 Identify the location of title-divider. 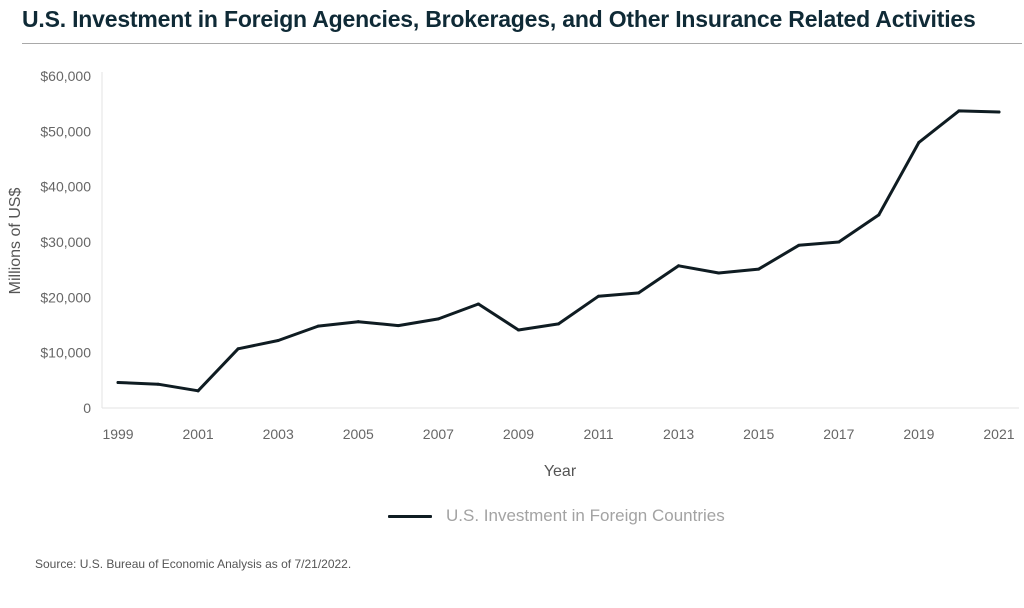
(522, 43).